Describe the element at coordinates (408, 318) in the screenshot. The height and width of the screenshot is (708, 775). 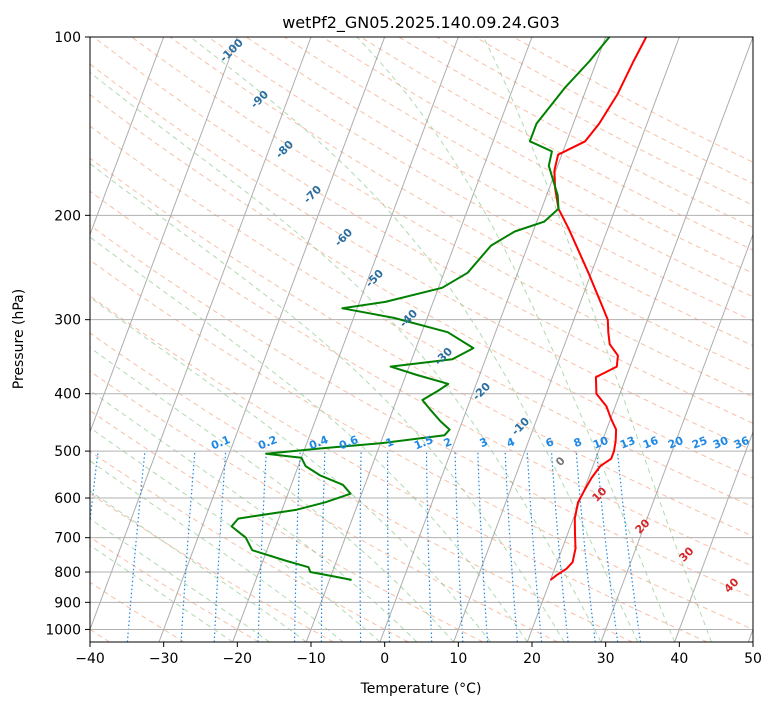
I see `dry-adiabat-label: -40` at that location.